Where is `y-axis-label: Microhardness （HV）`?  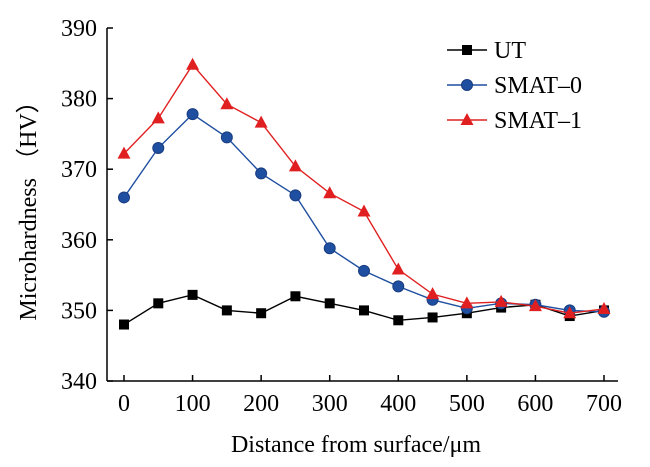 y-axis-label: Microhardness （HV） is located at coordinates (29, 204).